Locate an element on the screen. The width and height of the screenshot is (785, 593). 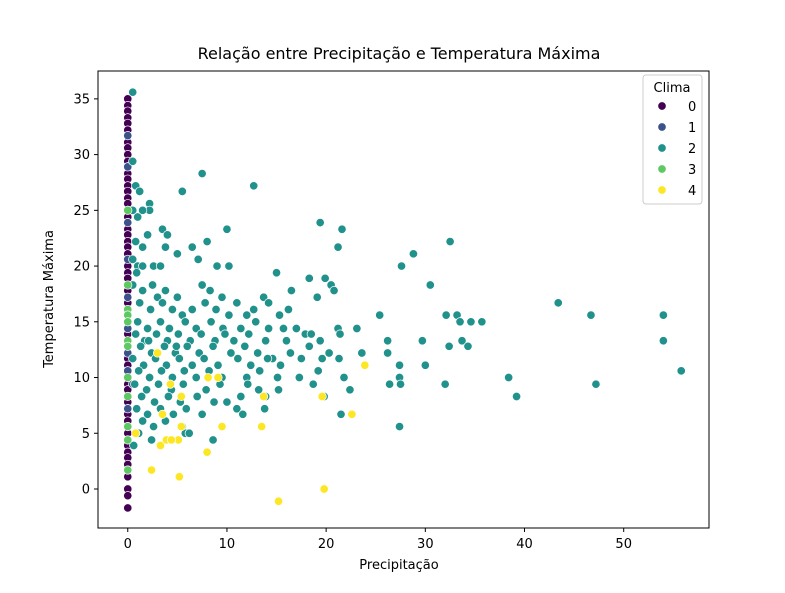
x-tick-label: 30 is located at coordinates (425, 544).